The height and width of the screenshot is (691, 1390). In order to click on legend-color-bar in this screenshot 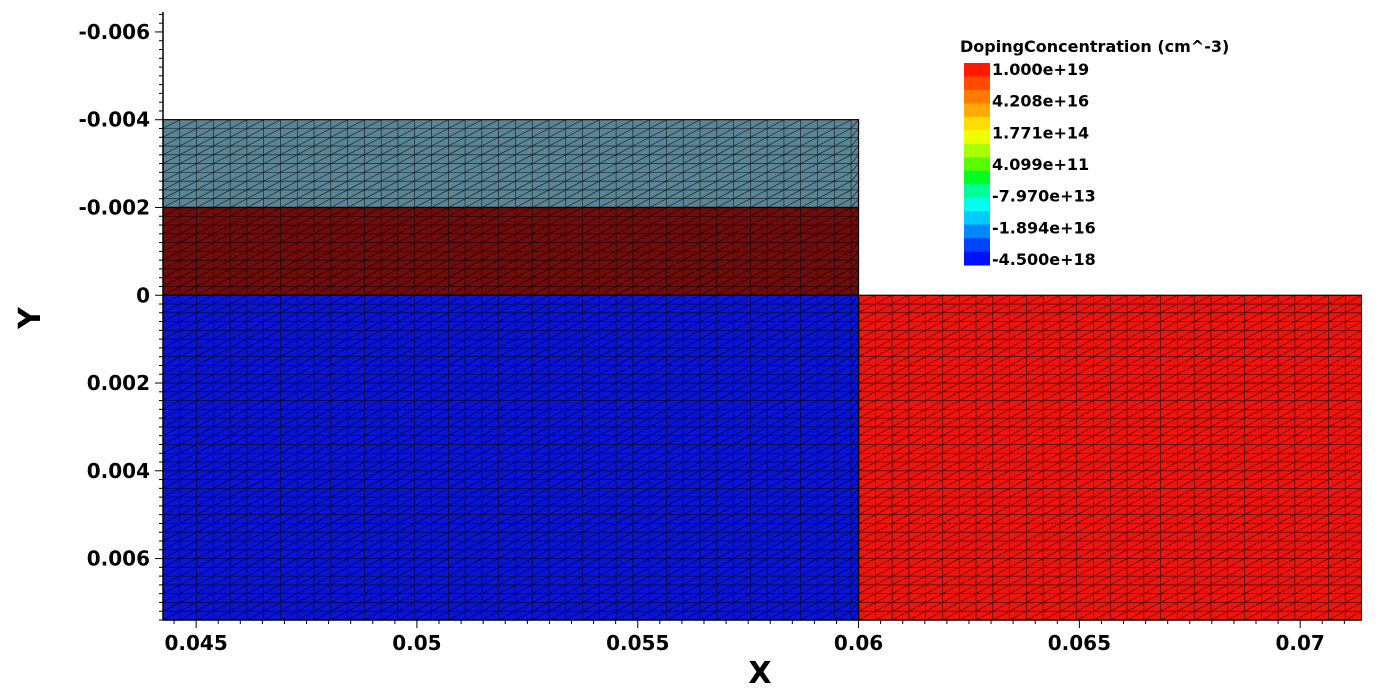, I will do `click(977, 164)`.